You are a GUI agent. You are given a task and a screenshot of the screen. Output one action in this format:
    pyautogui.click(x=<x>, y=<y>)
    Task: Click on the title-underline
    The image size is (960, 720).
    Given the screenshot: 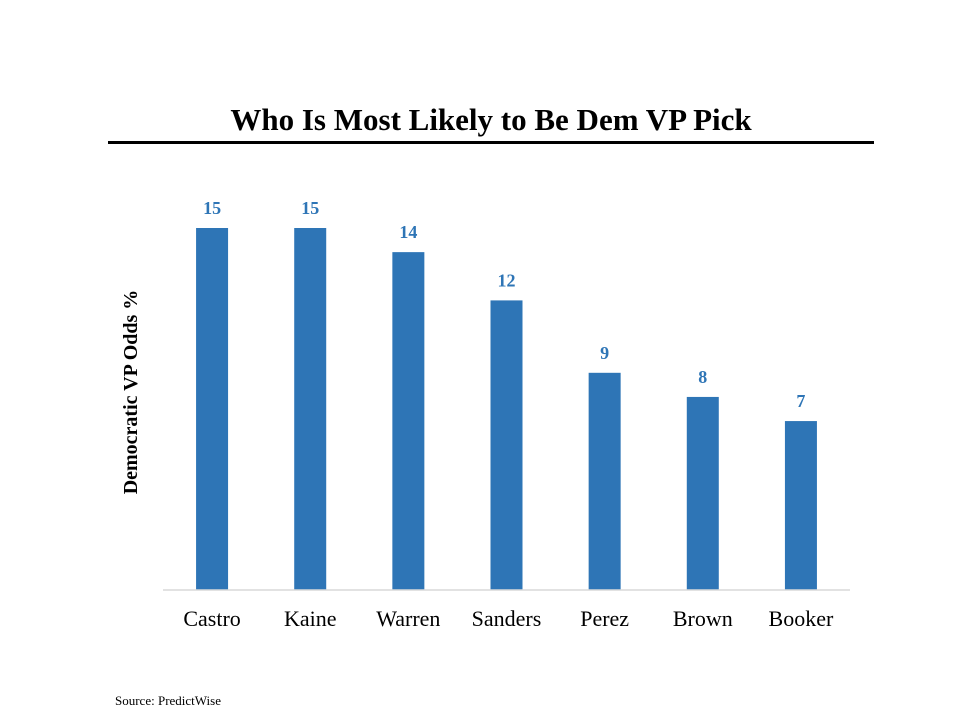 What is the action you would take?
    pyautogui.click(x=491, y=142)
    